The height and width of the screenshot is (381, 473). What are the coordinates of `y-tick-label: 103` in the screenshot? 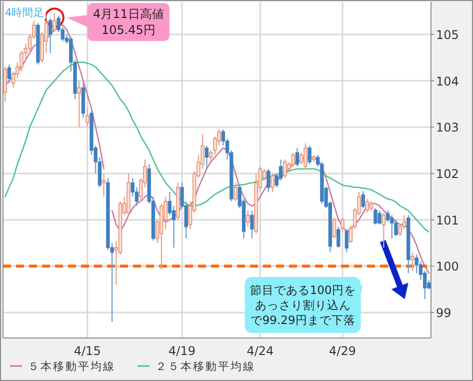 It's located at (447, 127).